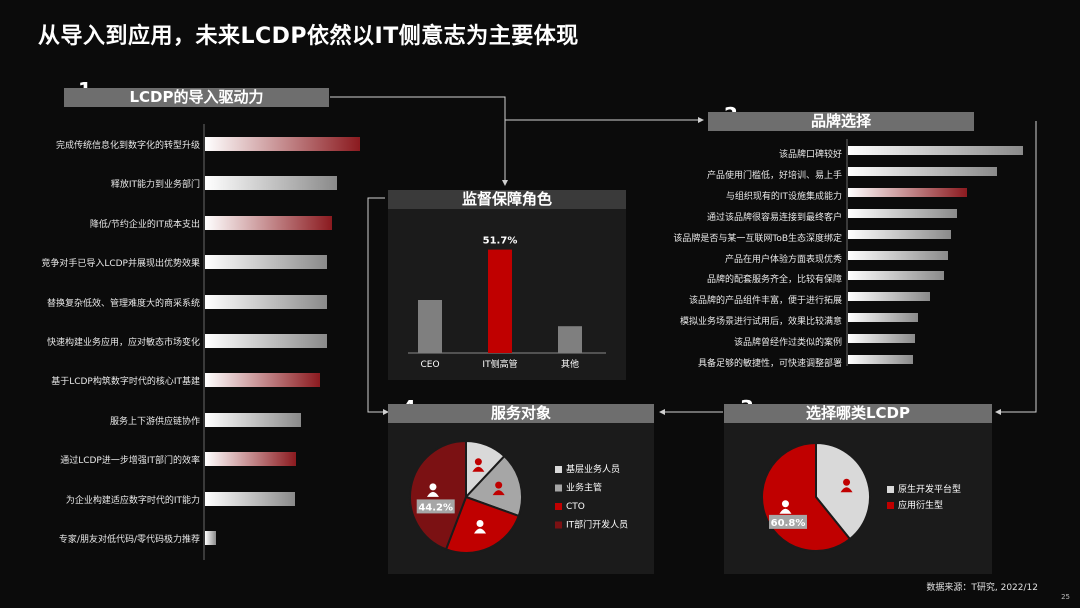 This screenshot has width=1080, height=608. What do you see at coordinates (499, 364) in the screenshot?
I see `tick-label: IT侧高管` at bounding box center [499, 364].